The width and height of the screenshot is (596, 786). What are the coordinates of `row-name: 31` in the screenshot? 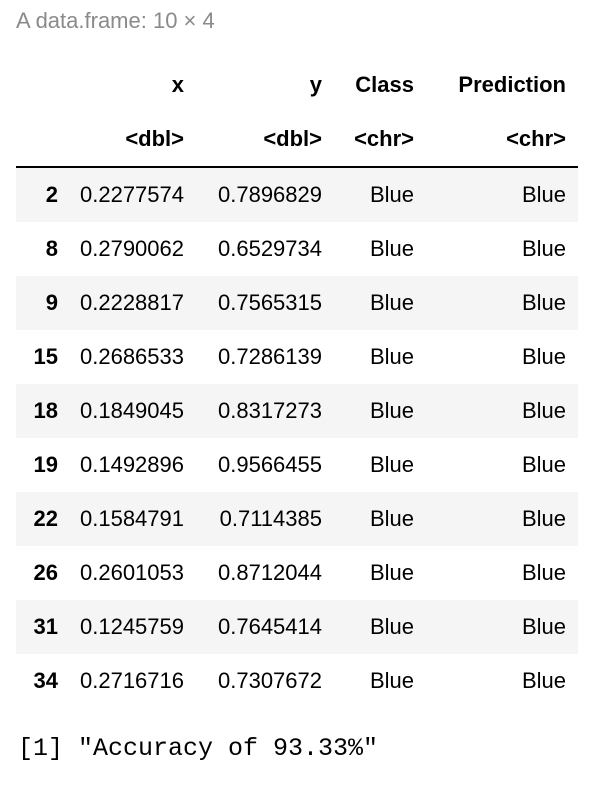 It's located at (45, 626).